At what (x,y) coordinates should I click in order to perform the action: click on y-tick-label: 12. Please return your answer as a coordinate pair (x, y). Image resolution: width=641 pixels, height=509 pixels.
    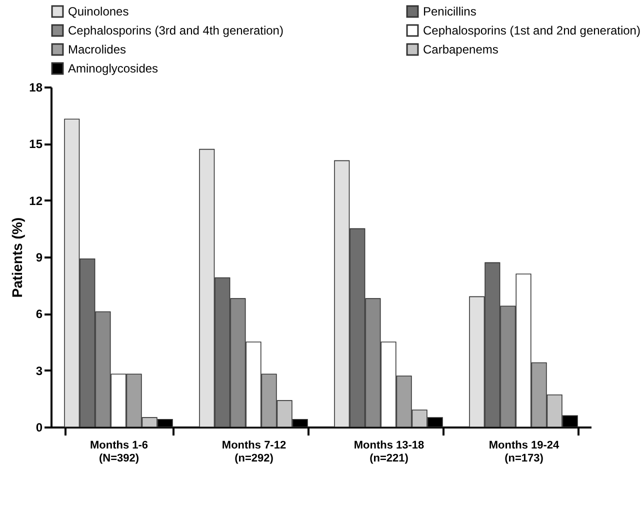
    Looking at the image, I should click on (36, 201).